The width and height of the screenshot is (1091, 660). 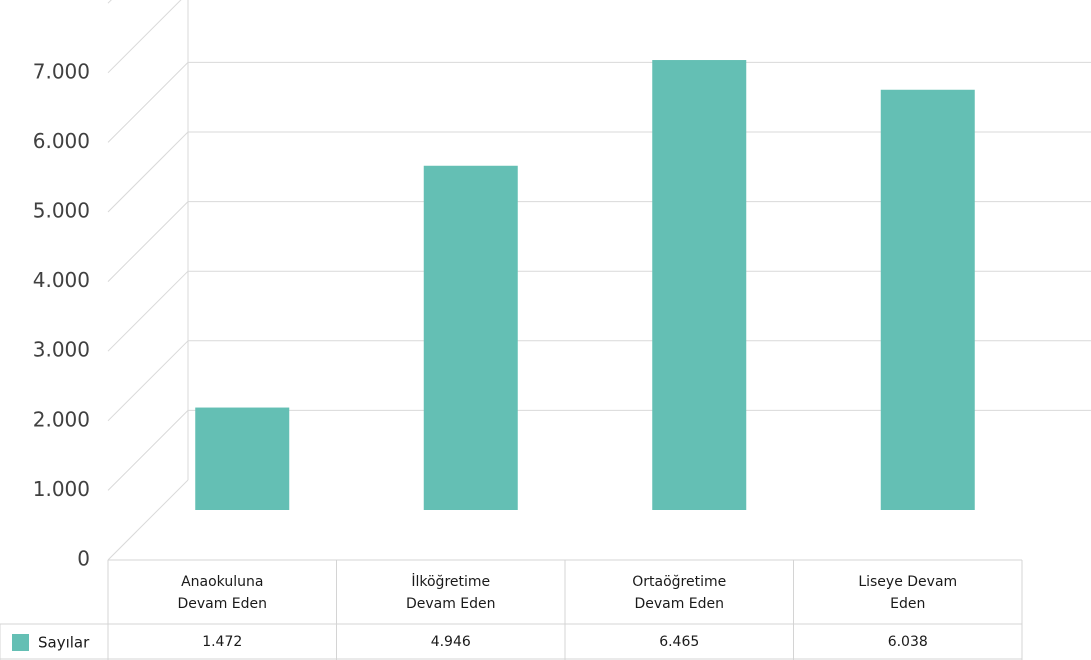 I want to click on data-label: 1.472, so click(x=222, y=642).